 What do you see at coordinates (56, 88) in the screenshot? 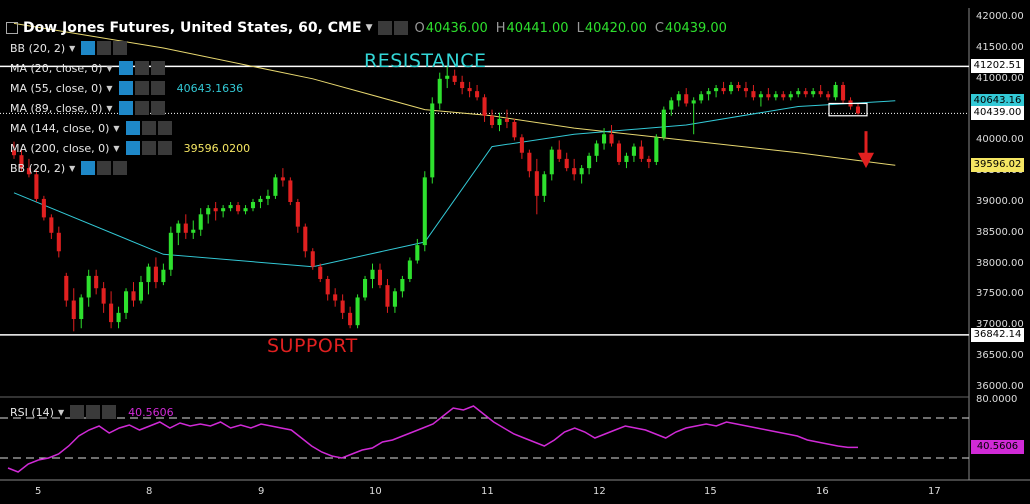
I see `indicator-label: MA (55, close, 0)` at bounding box center [56, 88].